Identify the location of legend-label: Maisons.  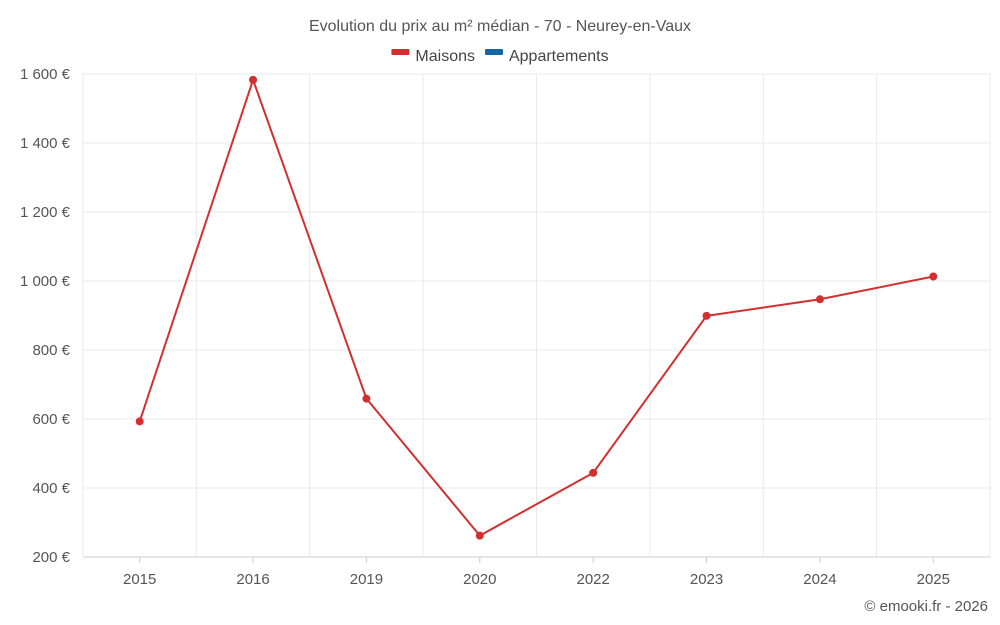
(445, 56).